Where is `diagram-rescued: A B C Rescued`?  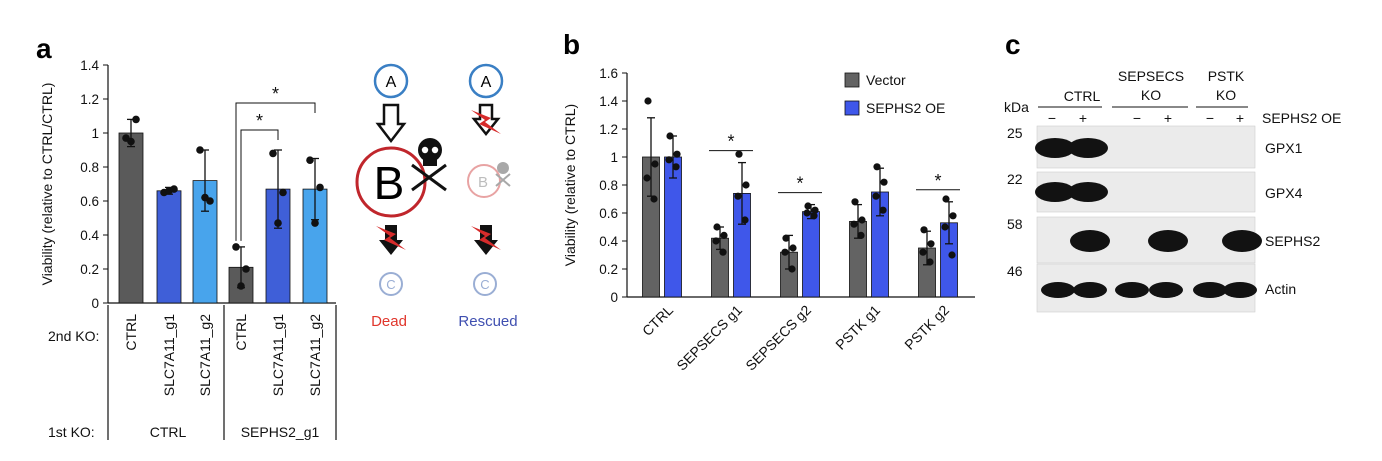
diagram-rescued: A B C Rescued is located at coordinates (488, 196).